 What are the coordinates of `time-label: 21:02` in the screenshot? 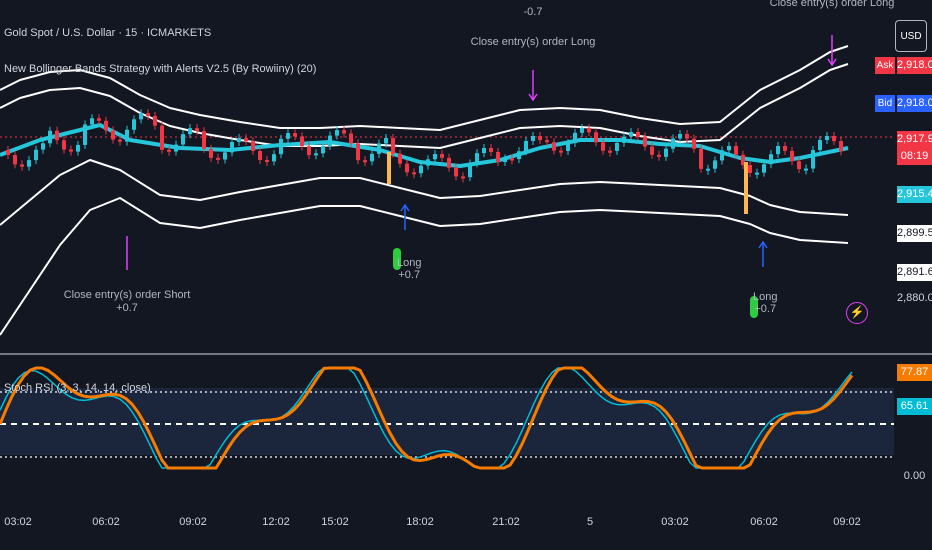 It's located at (506, 522).